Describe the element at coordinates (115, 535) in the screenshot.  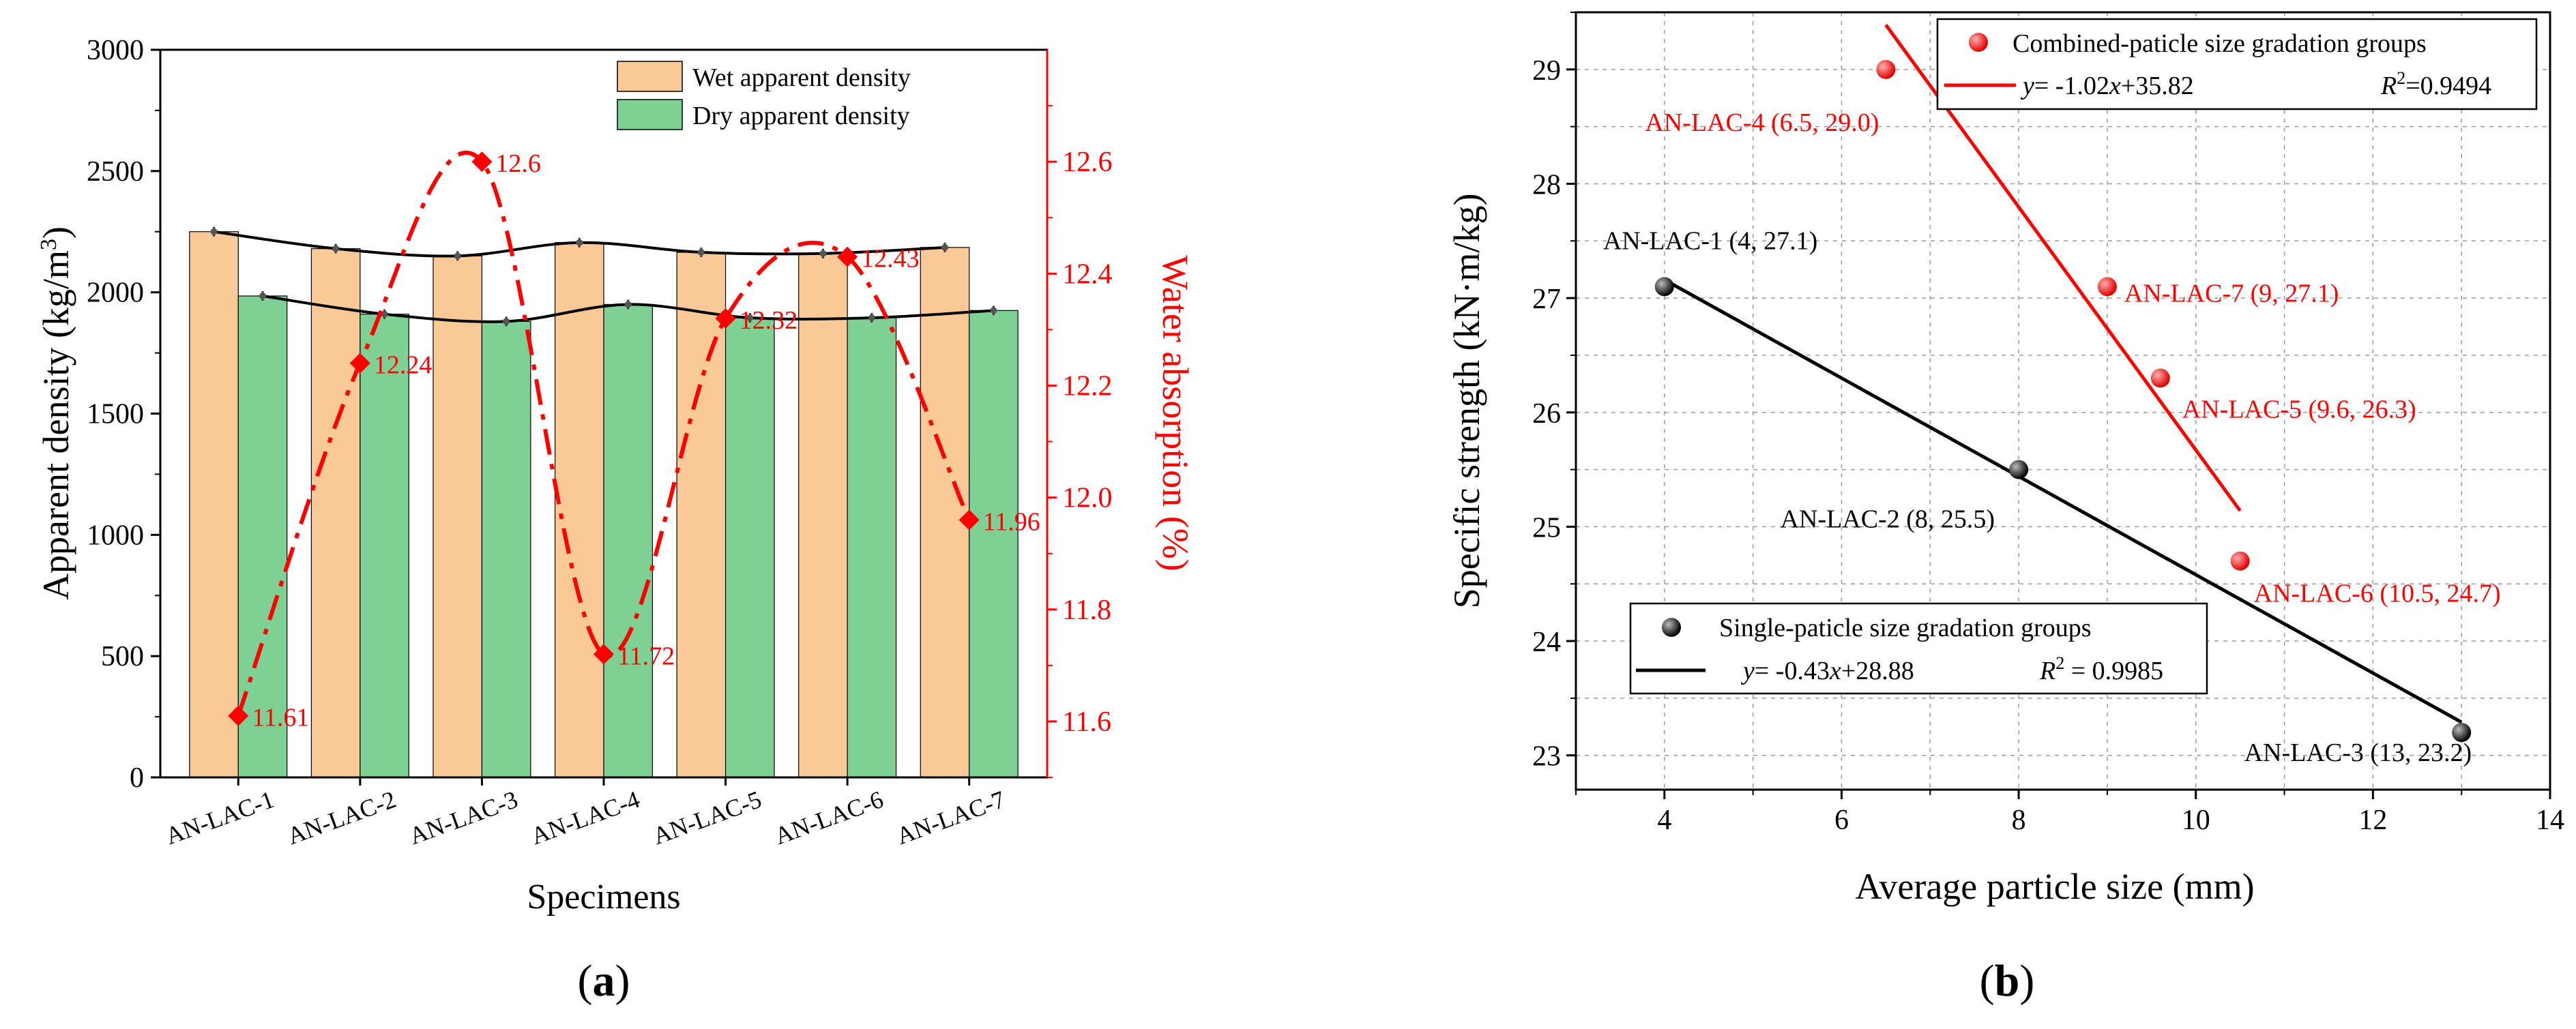
I see `y-tick-label-1000: 1000` at that location.